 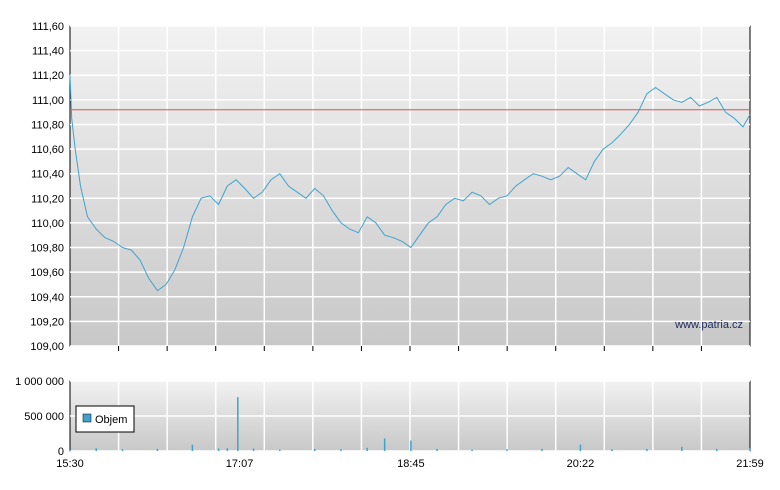 What do you see at coordinates (39, 382) in the screenshot?
I see `volume-y-tick-label: 1 000 000` at bounding box center [39, 382].